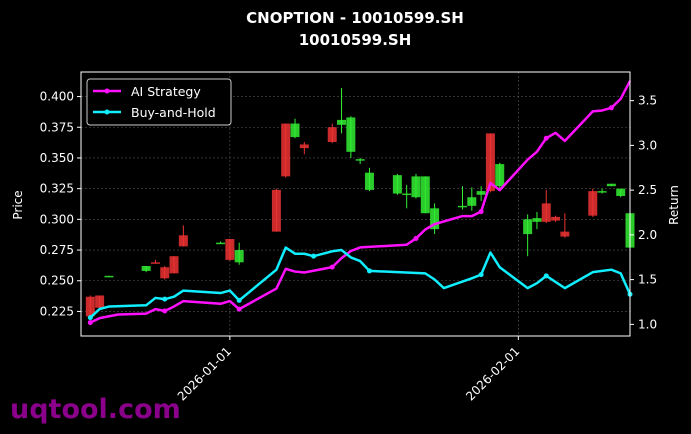  I want to click on y2-tick-label: 2.0, so click(647, 235).